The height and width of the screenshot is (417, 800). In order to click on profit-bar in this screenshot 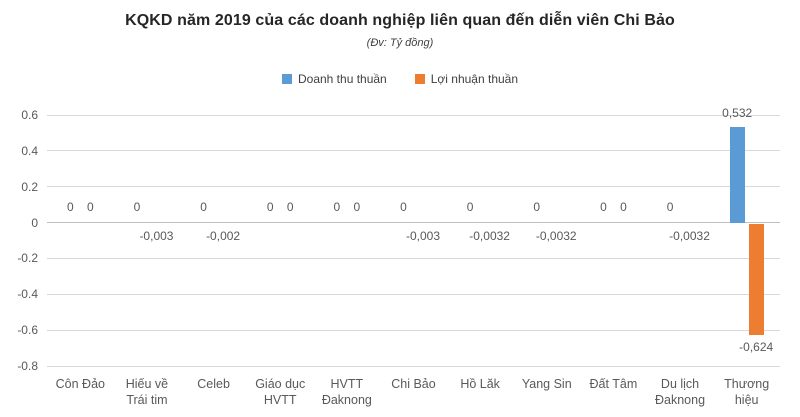, I will do `click(756, 279)`.